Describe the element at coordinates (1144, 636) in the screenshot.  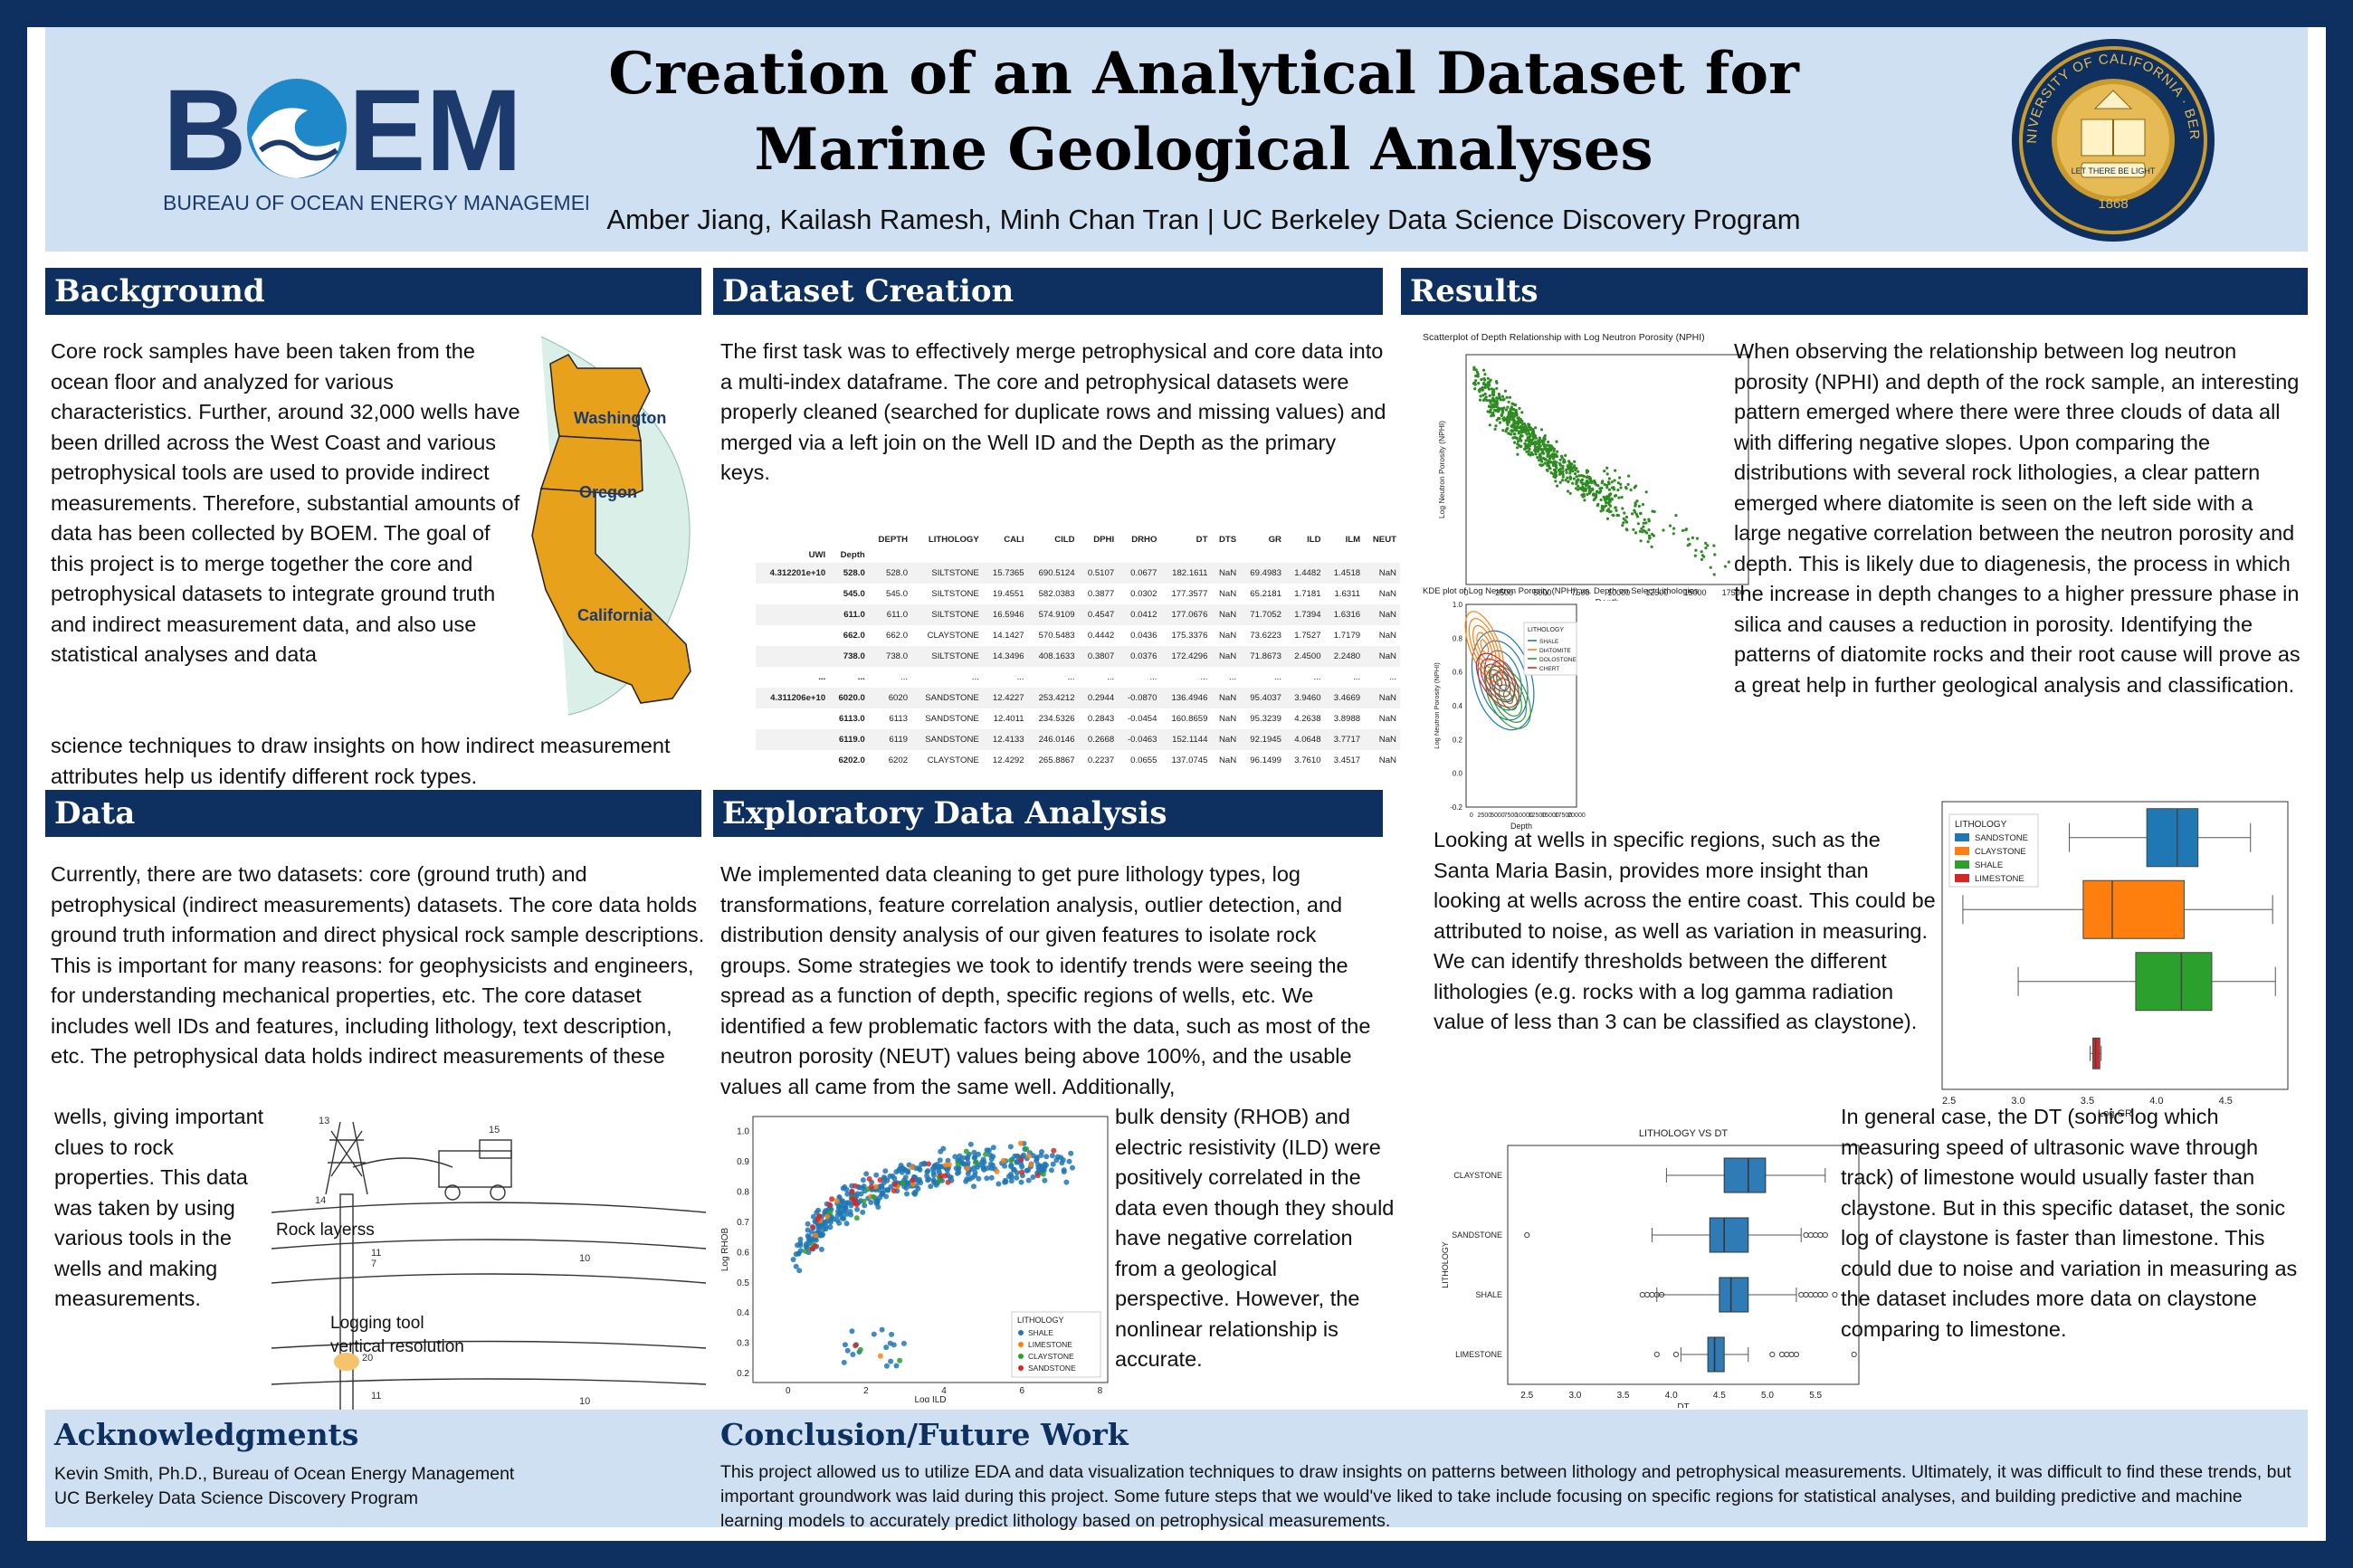
I see `table-cell: 0.0436` at that location.